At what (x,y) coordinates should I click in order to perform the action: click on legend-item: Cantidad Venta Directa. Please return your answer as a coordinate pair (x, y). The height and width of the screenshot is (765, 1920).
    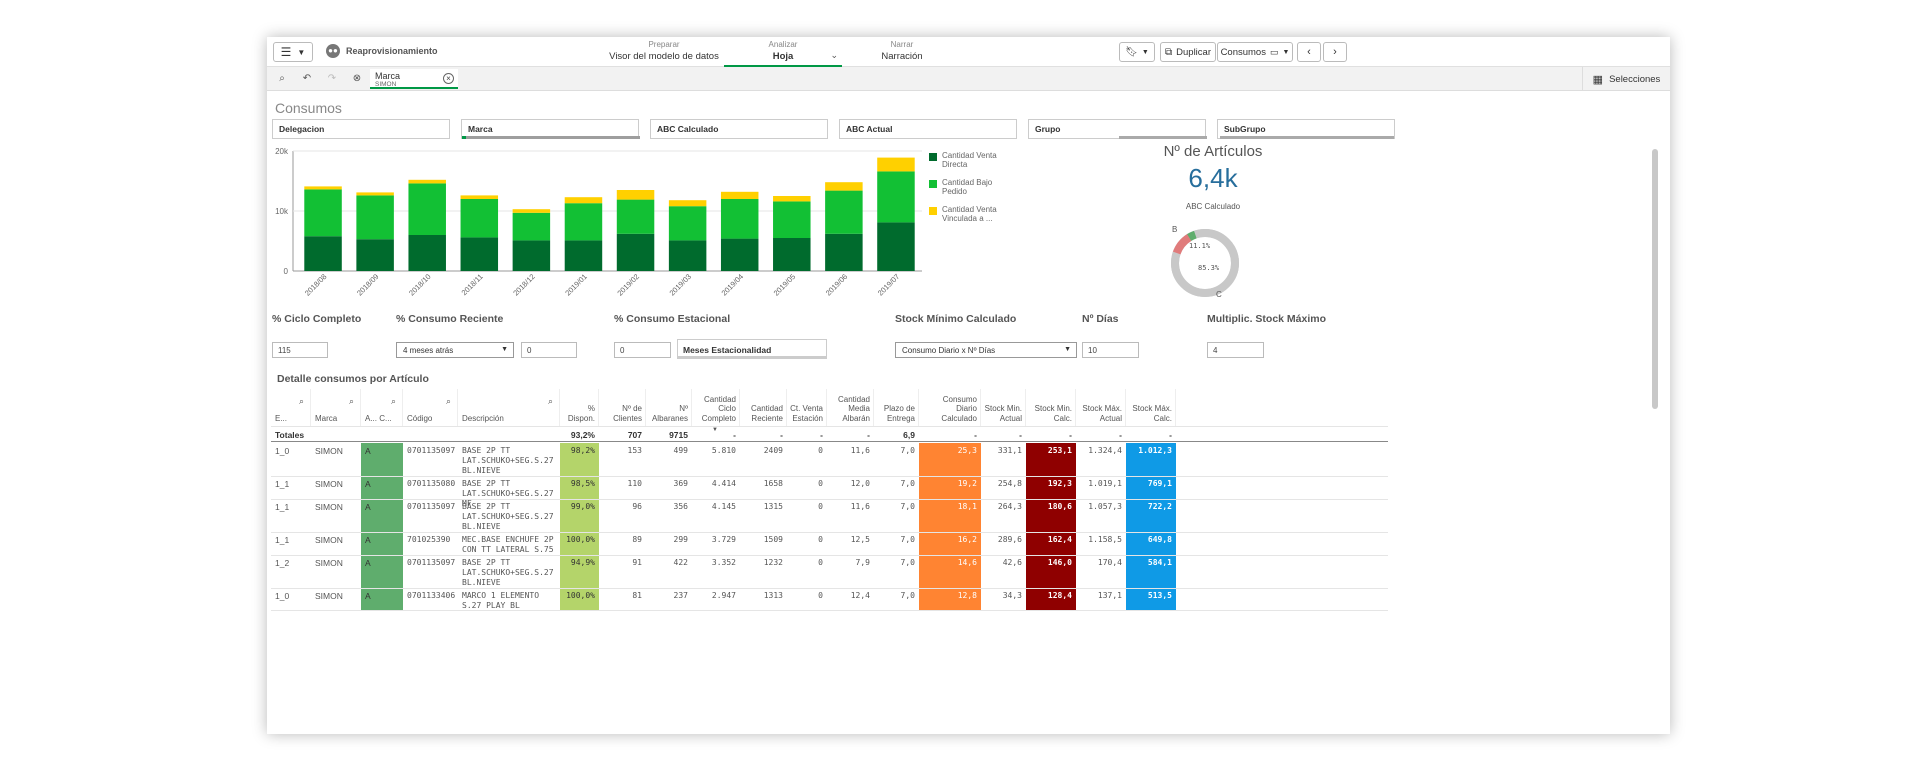
    Looking at the image, I should click on (969, 160).